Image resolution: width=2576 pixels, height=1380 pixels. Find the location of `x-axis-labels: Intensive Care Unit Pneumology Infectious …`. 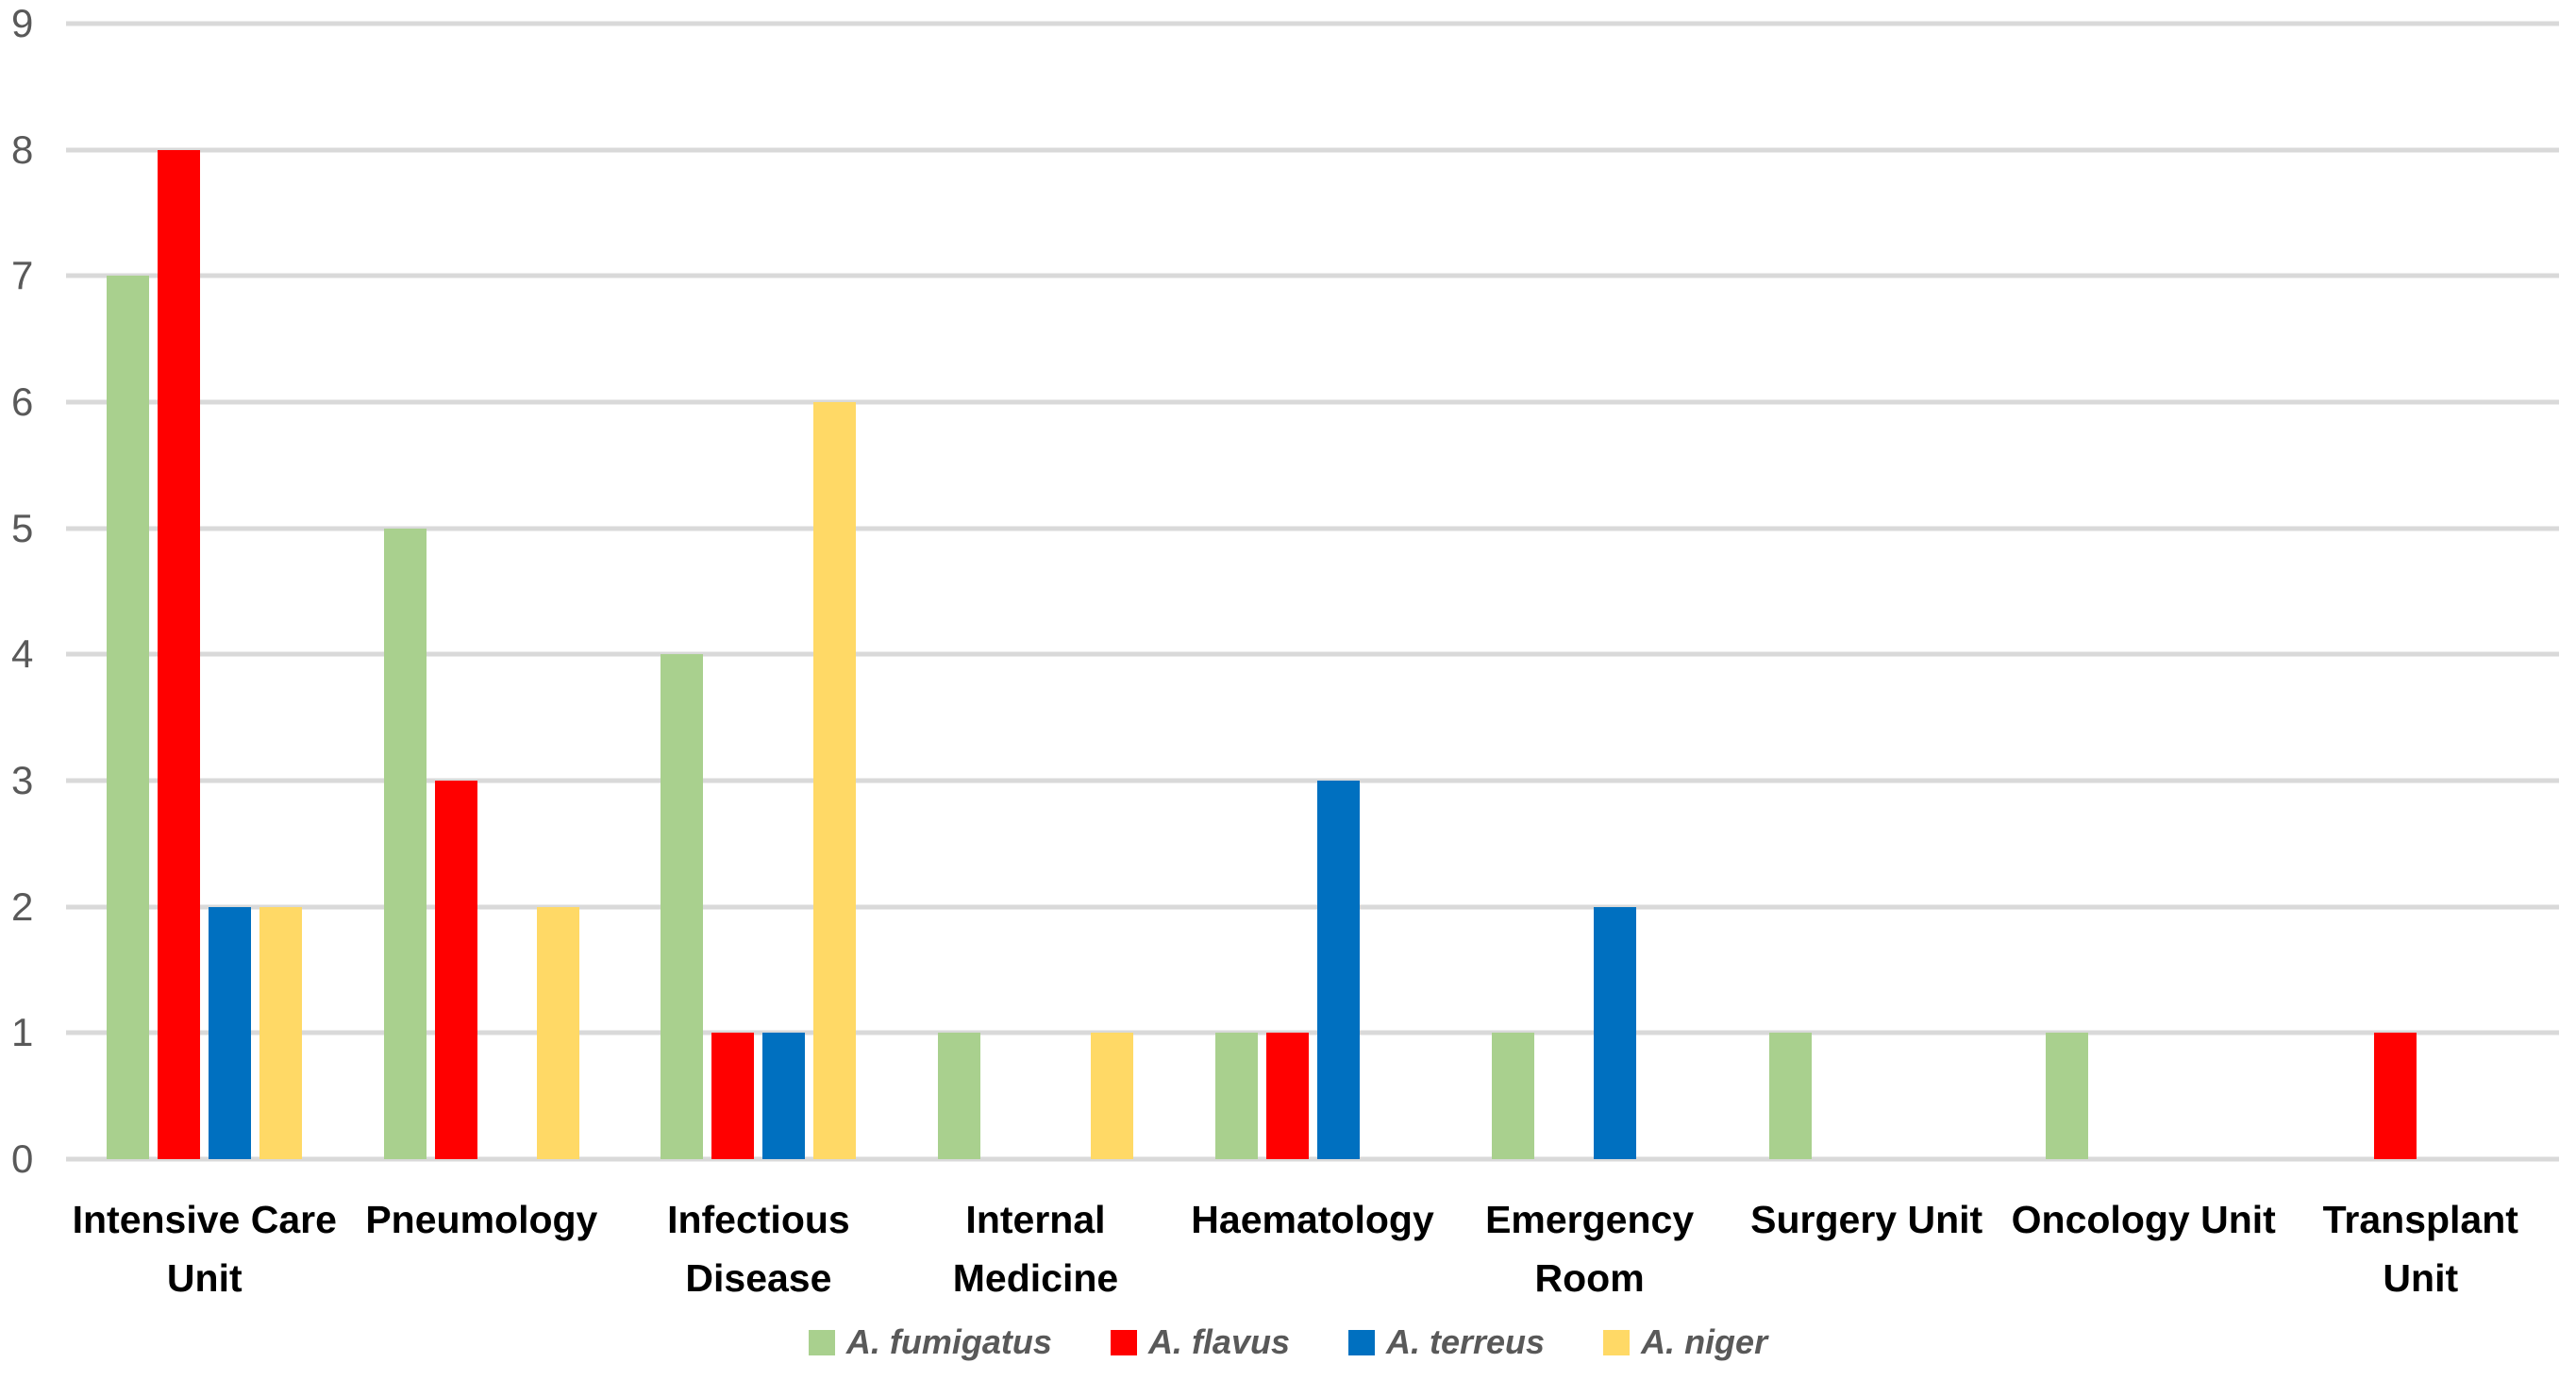

x-axis-labels: Intensive Care Unit Pneumology Infectious … is located at coordinates (1312, 1249).